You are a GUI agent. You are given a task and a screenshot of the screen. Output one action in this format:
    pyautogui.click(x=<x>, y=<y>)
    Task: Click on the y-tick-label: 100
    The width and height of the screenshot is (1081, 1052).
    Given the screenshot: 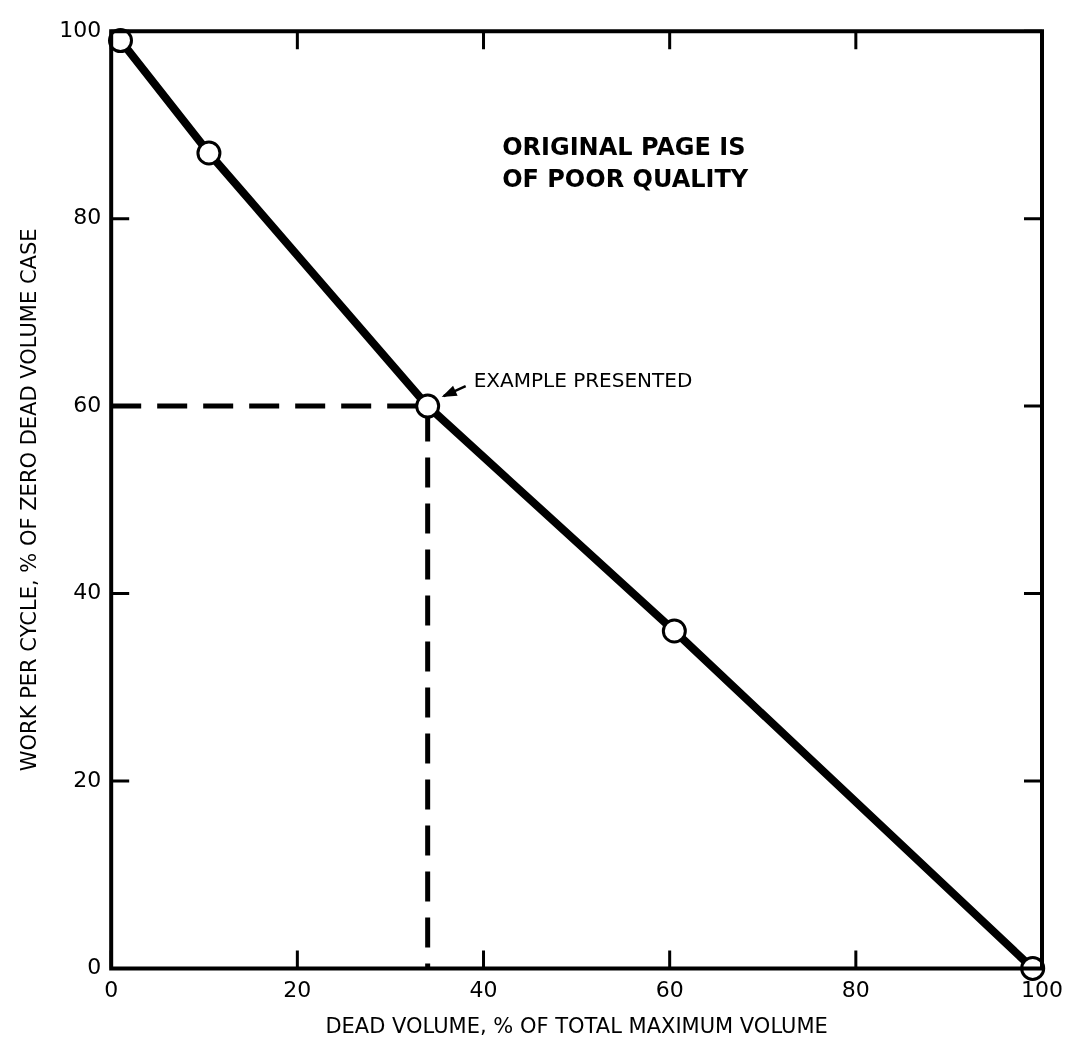 What is the action you would take?
    pyautogui.click(x=80, y=29)
    